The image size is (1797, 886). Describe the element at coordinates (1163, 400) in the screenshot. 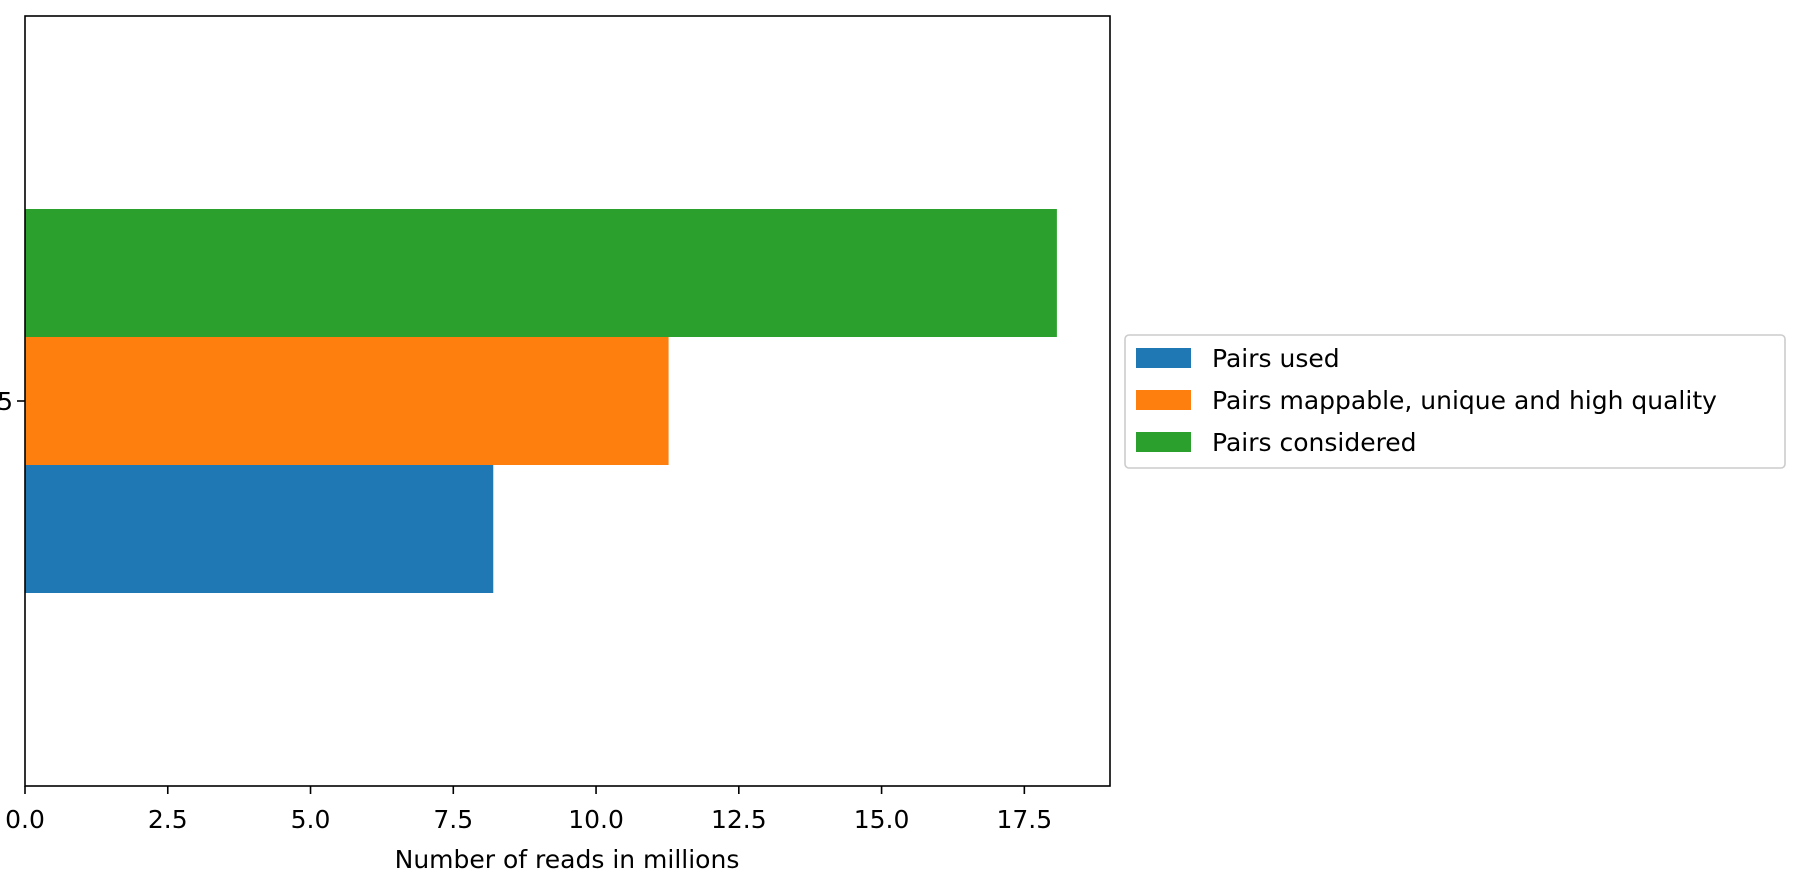

I see `legend-swatch-pairs-mappable-unique-and-high-quality` at that location.